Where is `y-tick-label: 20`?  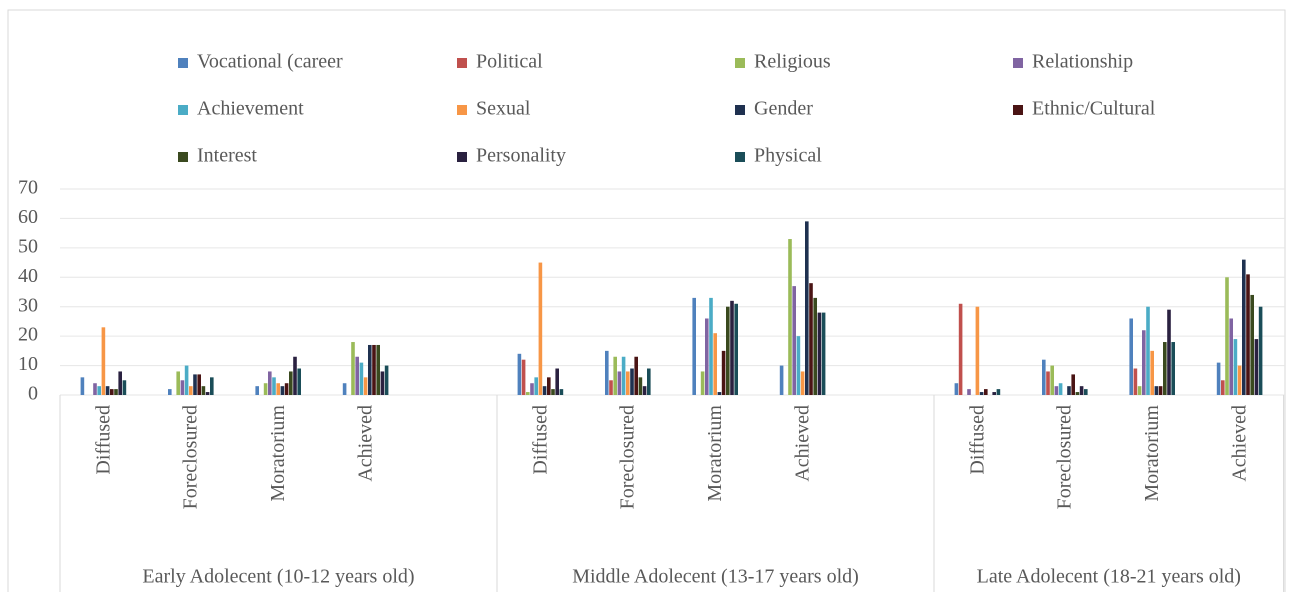 y-tick-label: 20 is located at coordinates (28, 335).